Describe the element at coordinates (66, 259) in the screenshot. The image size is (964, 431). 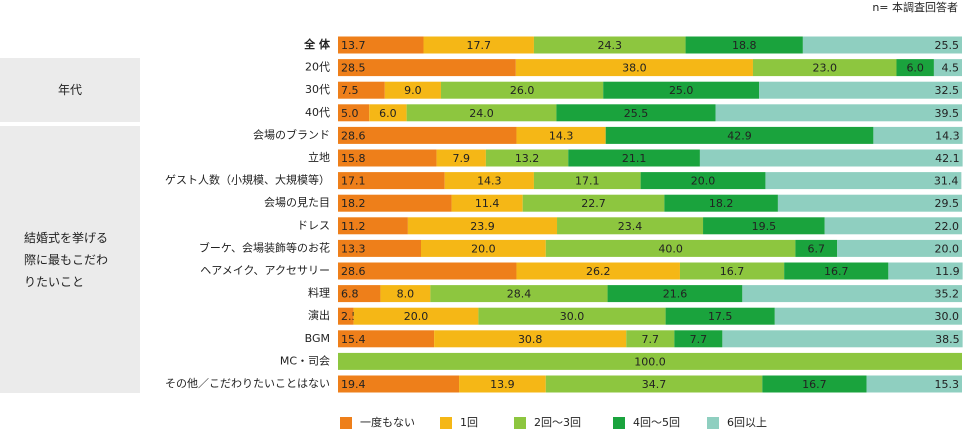
I see `group-text: 結婚式を挙げる際に最もこだわりたいこと` at that location.